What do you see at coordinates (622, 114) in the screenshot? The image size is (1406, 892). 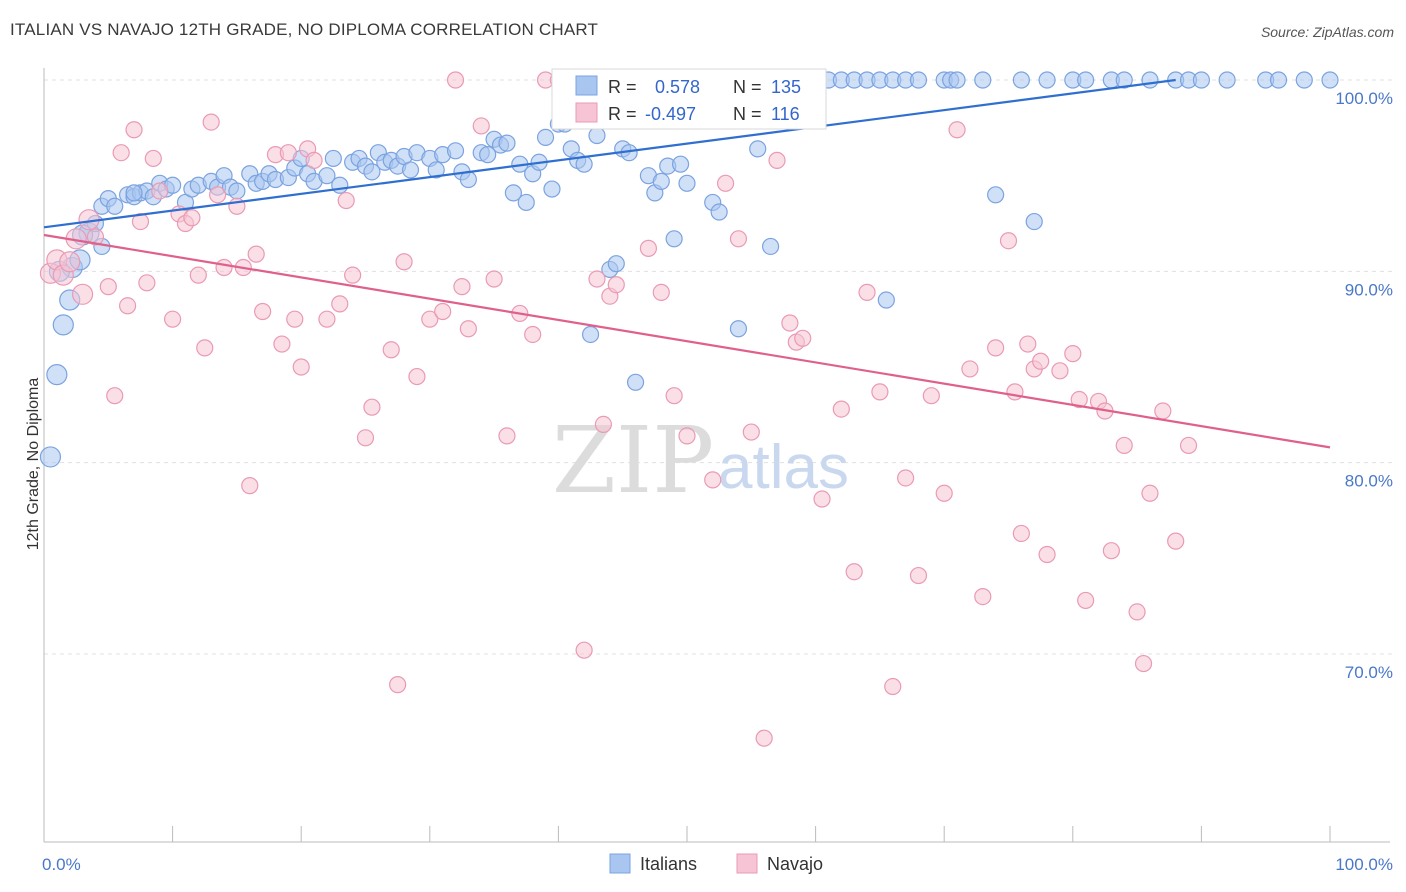 I see `stats-r-label-navajo: R =` at bounding box center [622, 114].